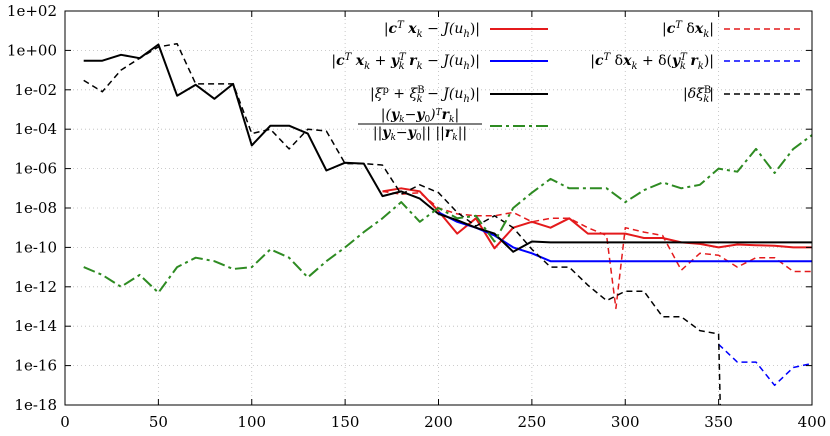  I want to click on x-tick-label: 50, so click(158, 422).